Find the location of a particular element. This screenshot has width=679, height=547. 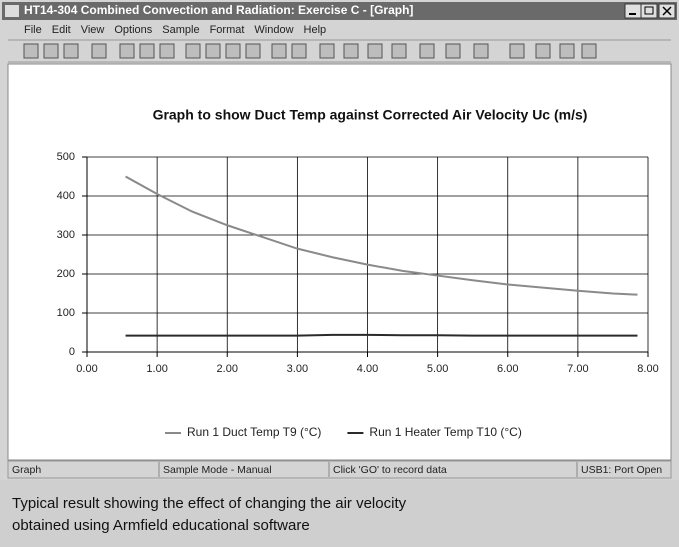

x-tick-label: 0.00 is located at coordinates (86, 369).